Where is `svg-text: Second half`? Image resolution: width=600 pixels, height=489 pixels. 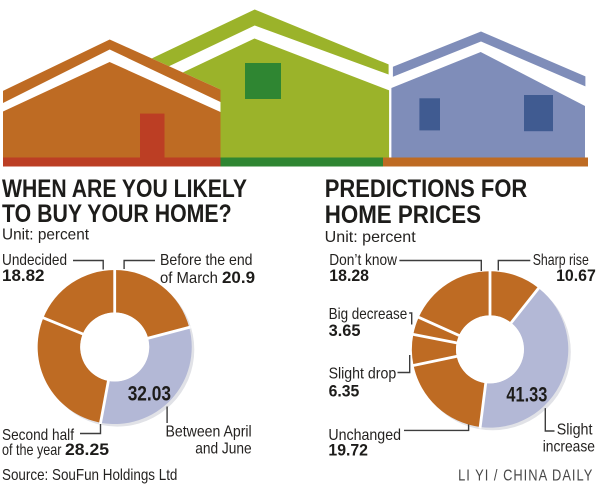 svg-text: Second half is located at coordinates (38, 435).